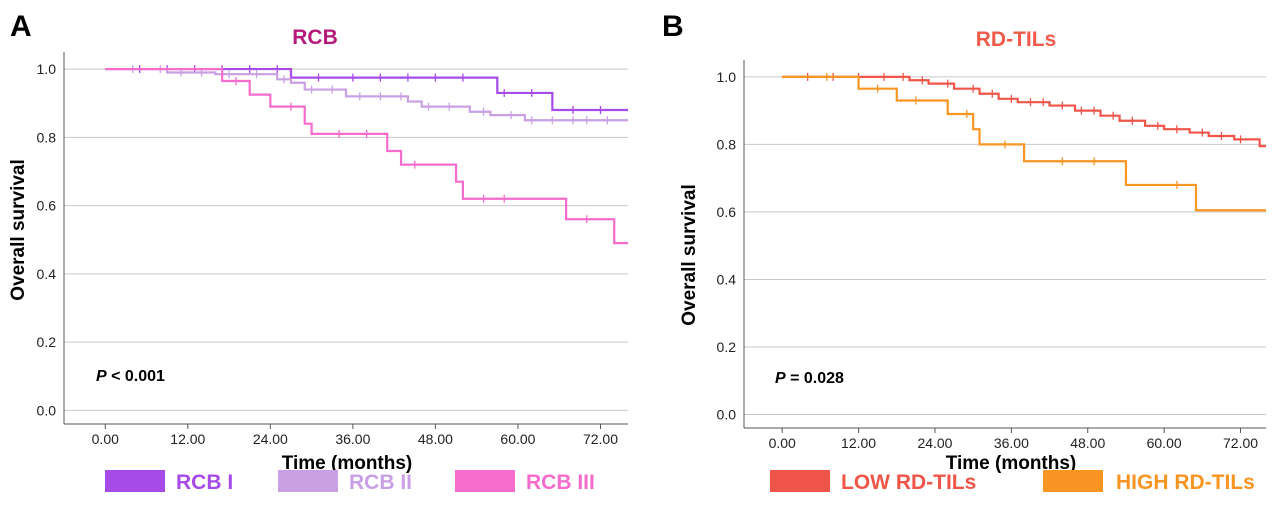 The height and width of the screenshot is (507, 1281). I want to click on panel-a-legend-swatch-rcb-i, so click(135, 481).